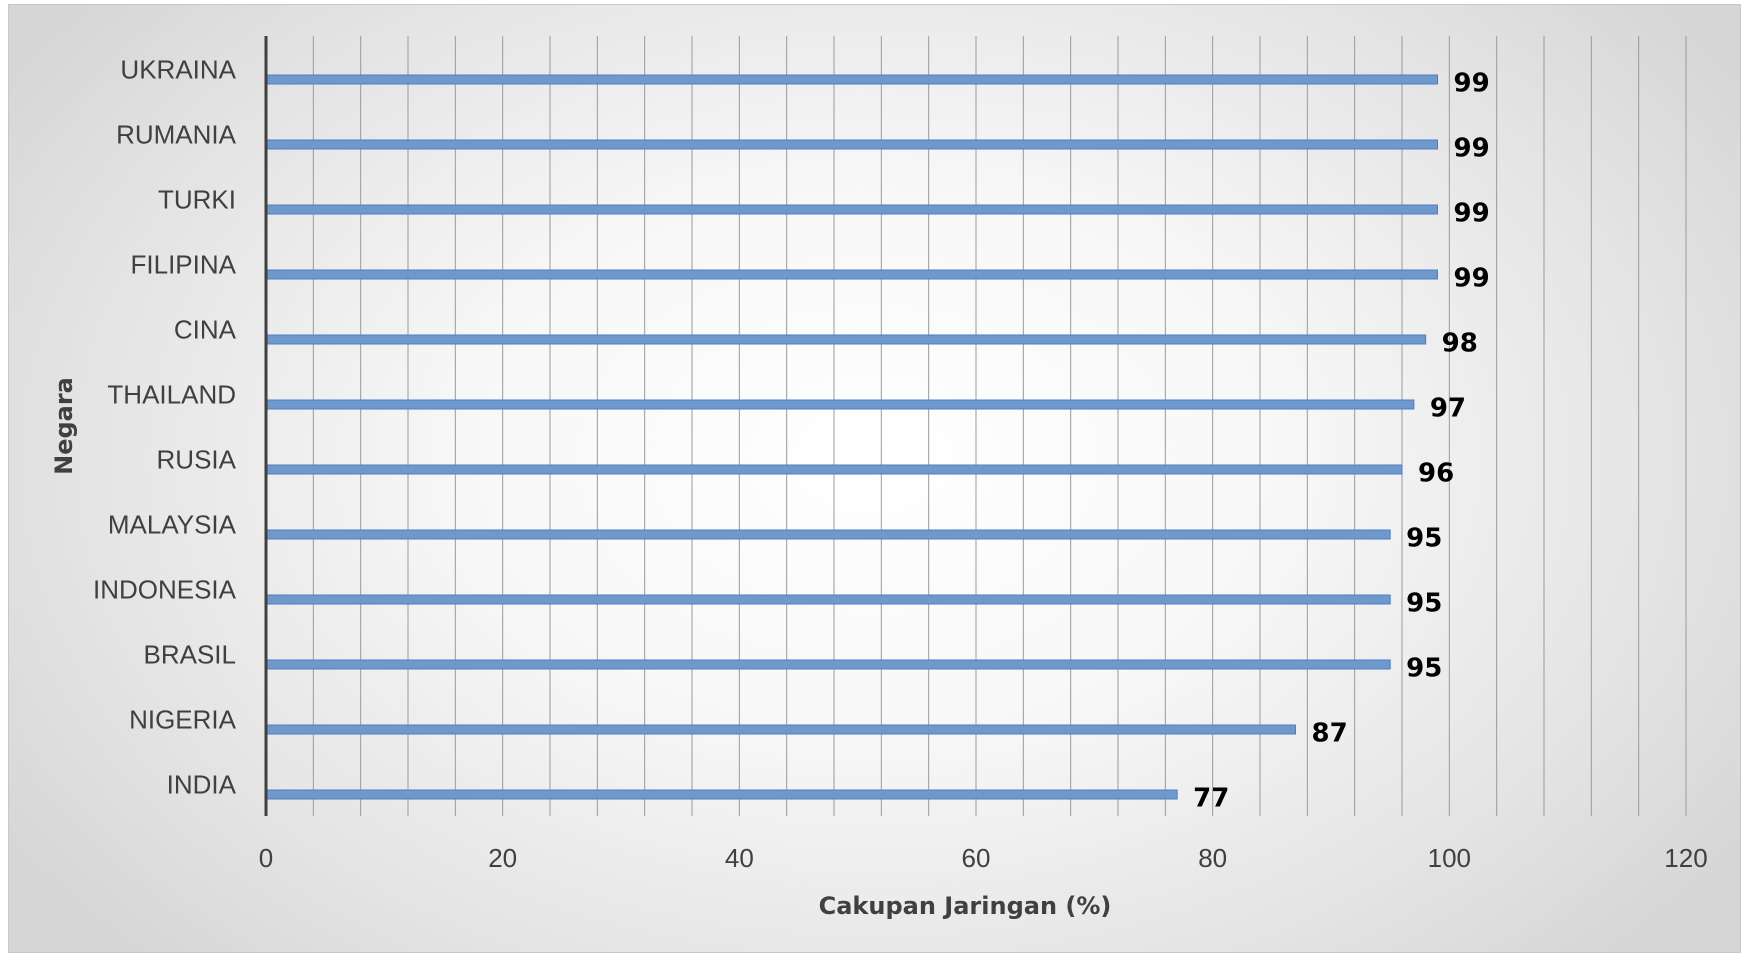  I want to click on bar-filipina, so click(851, 274).